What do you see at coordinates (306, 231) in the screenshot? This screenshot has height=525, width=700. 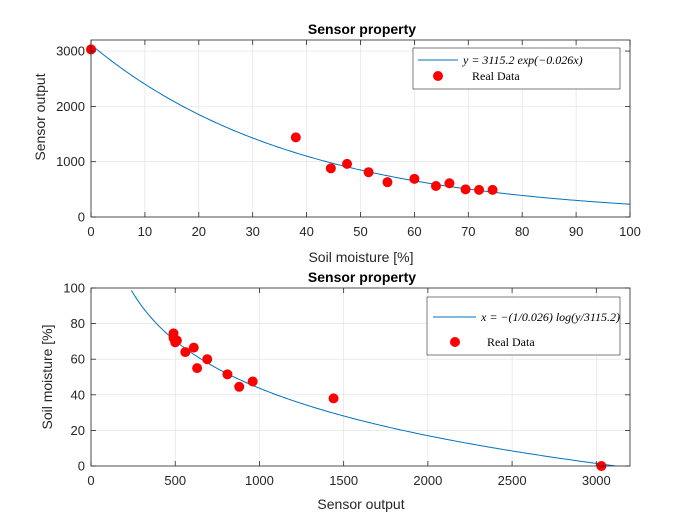 I see `x-tick-label: 40` at bounding box center [306, 231].